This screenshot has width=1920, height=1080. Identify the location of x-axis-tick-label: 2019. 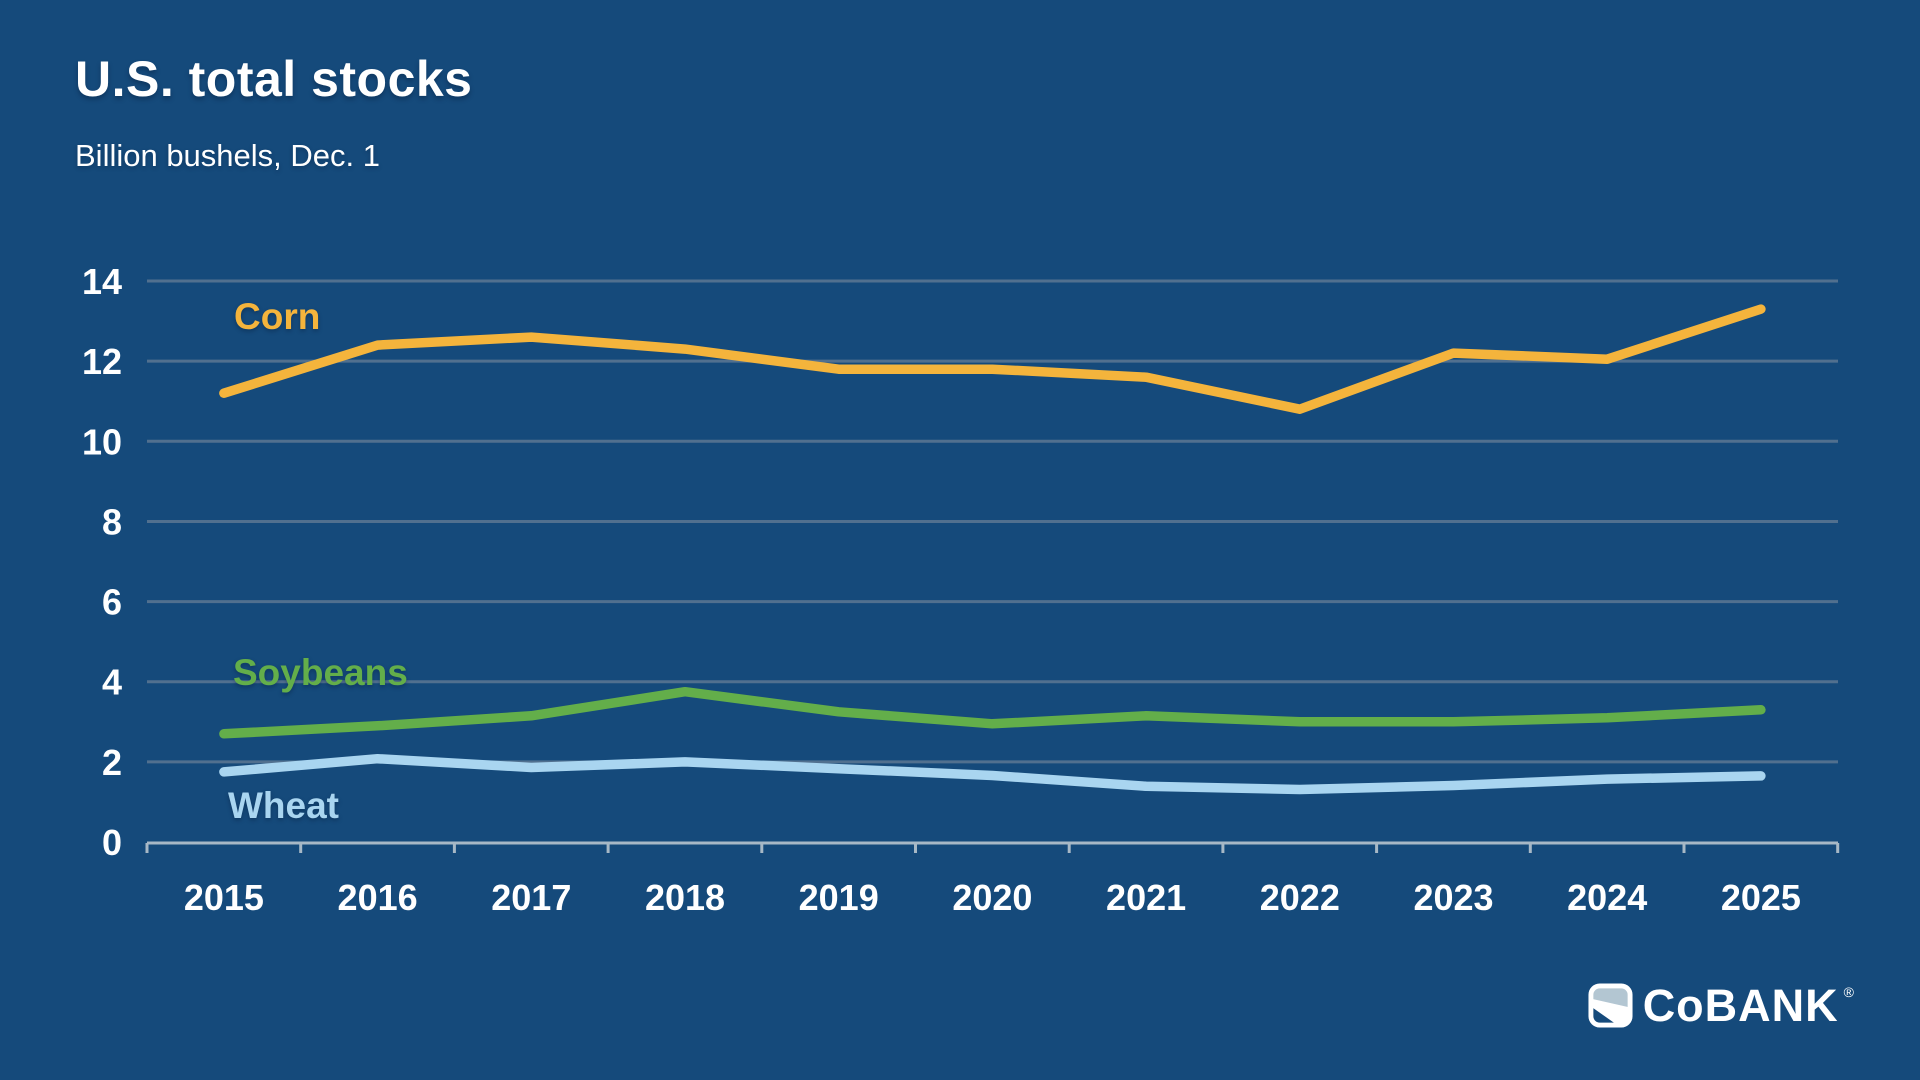
(839, 897).